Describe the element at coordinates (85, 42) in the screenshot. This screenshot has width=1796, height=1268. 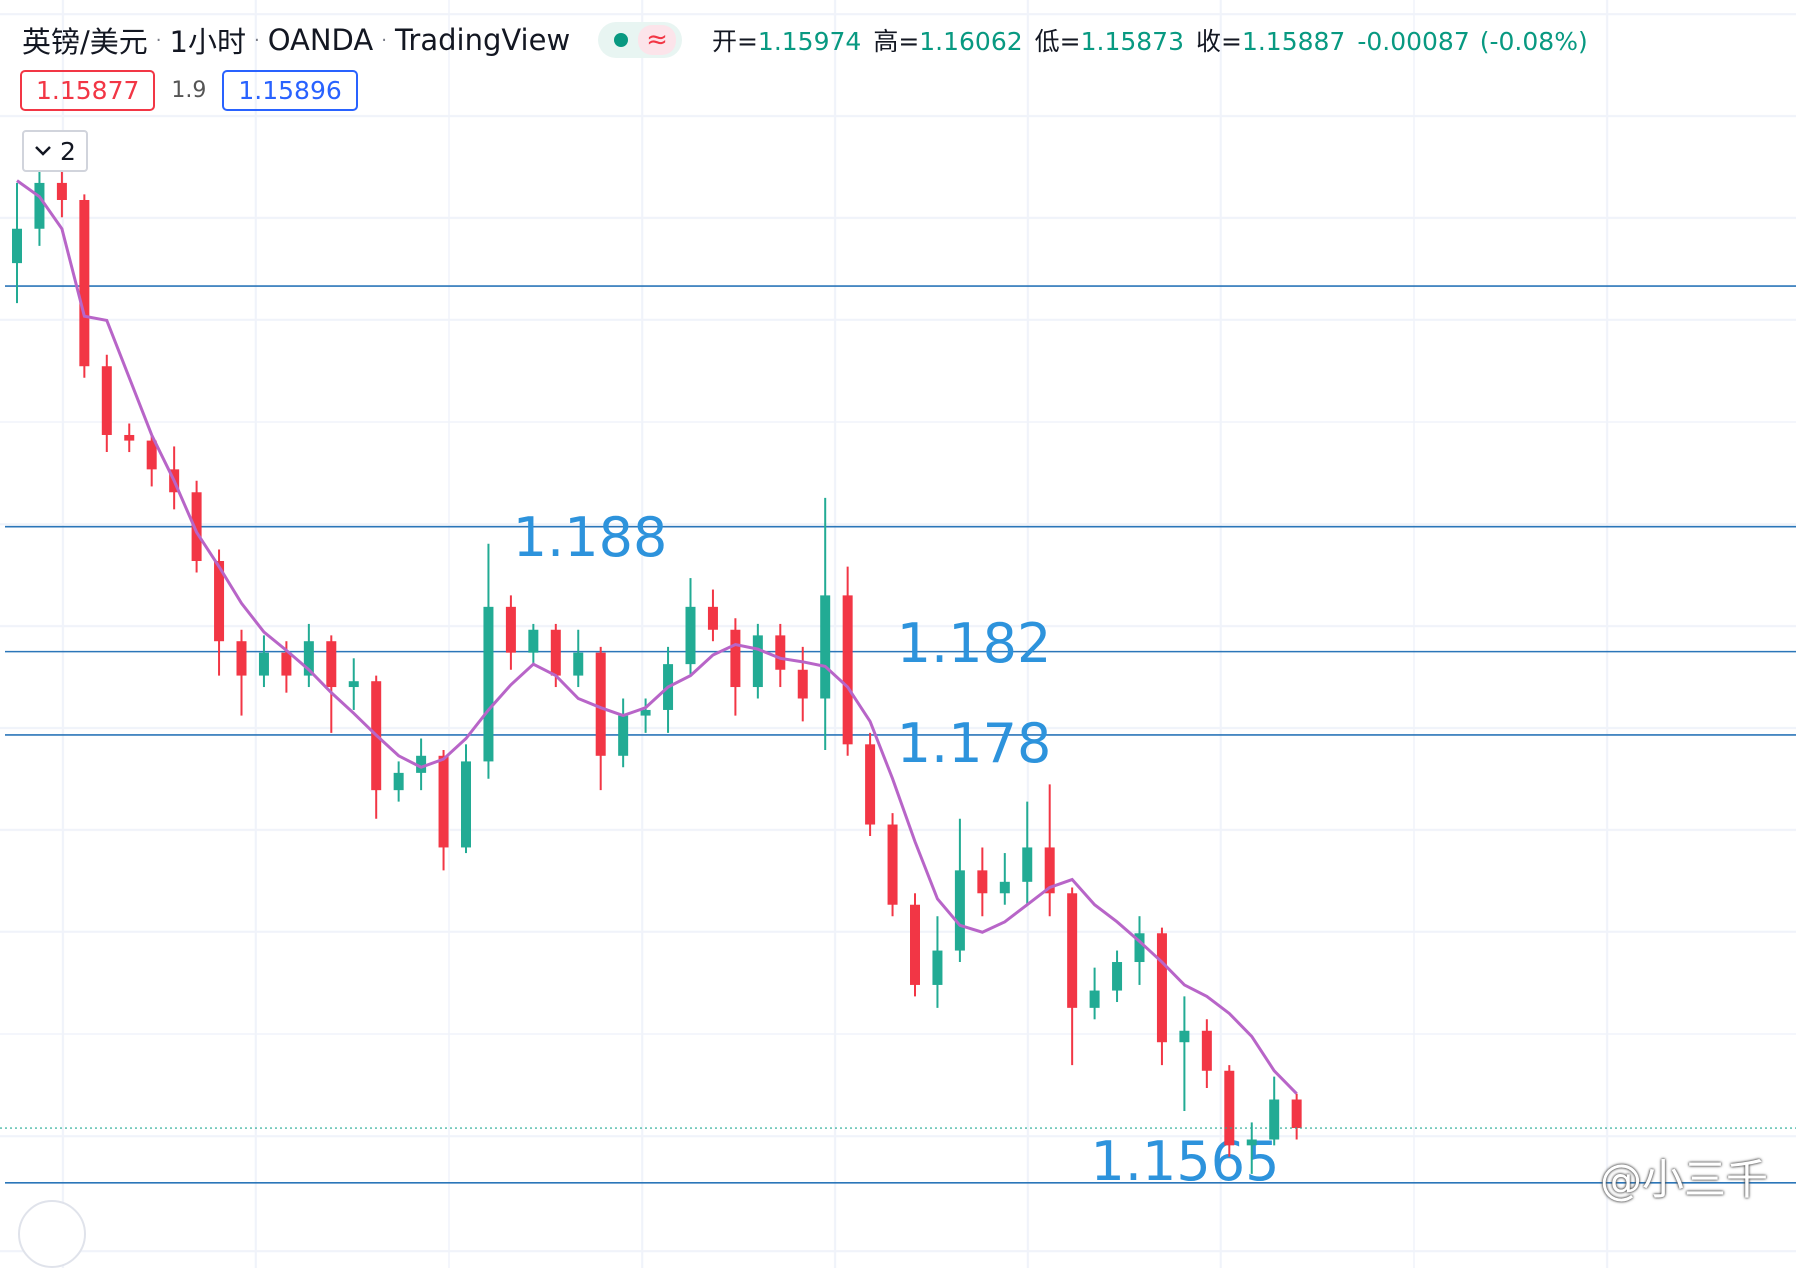
I see `symbol: 英镑/美元` at that location.